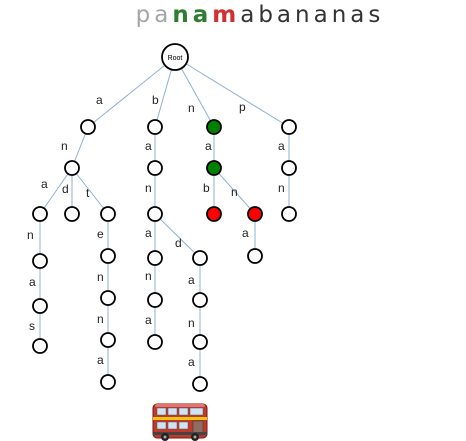 The height and width of the screenshot is (441, 466). Describe the element at coordinates (180, 422) in the screenshot. I see `double-decker-bus-icon` at that location.